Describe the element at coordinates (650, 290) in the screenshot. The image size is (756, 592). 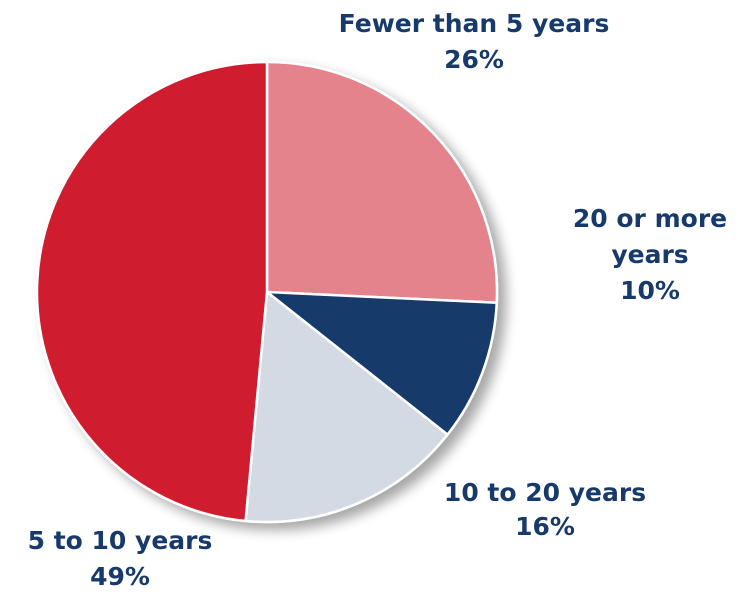
I see `slice-label-line: 10%` at that location.